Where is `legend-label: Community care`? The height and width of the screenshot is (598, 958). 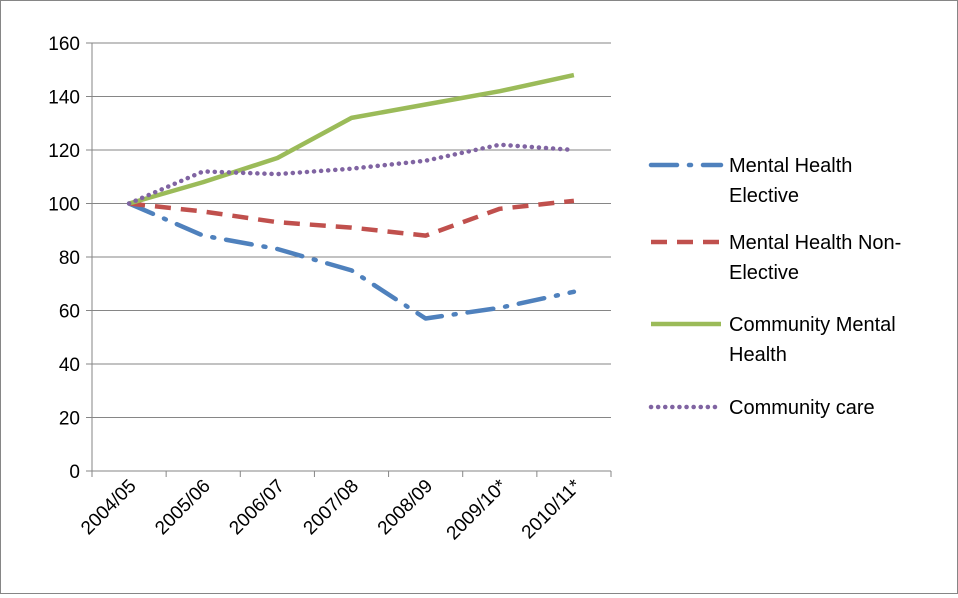 legend-label: Community care is located at coordinates (802, 408).